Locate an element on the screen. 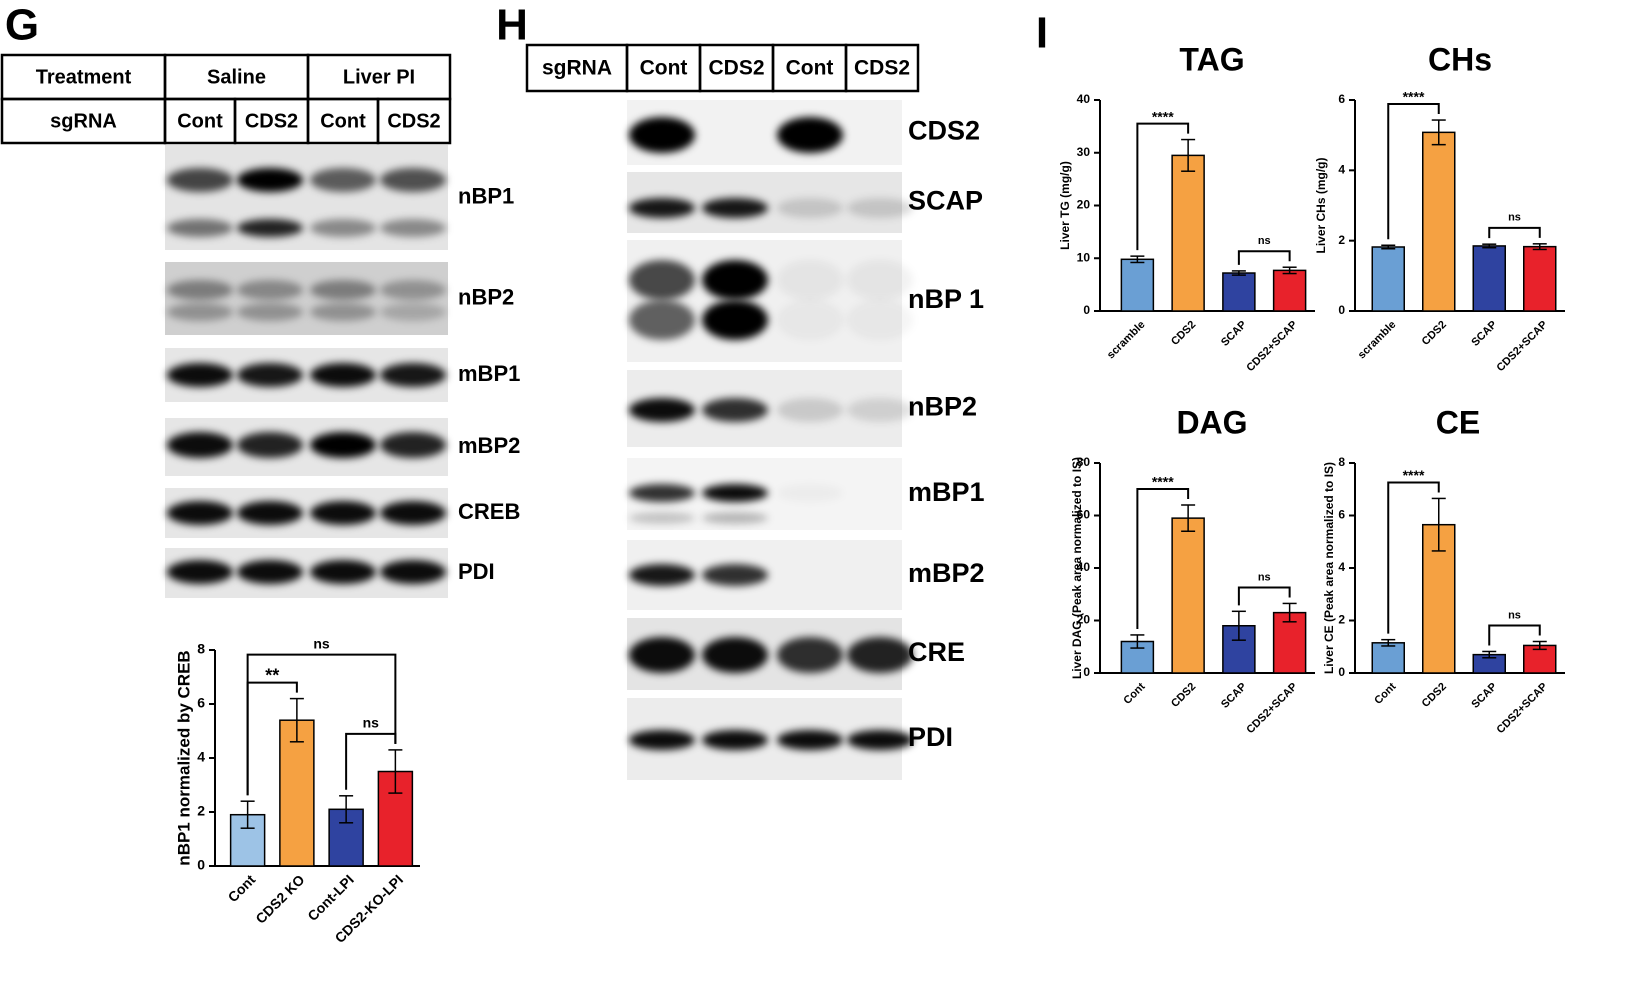 The image size is (1627, 1003). panel-letter: H is located at coordinates (512, 25).